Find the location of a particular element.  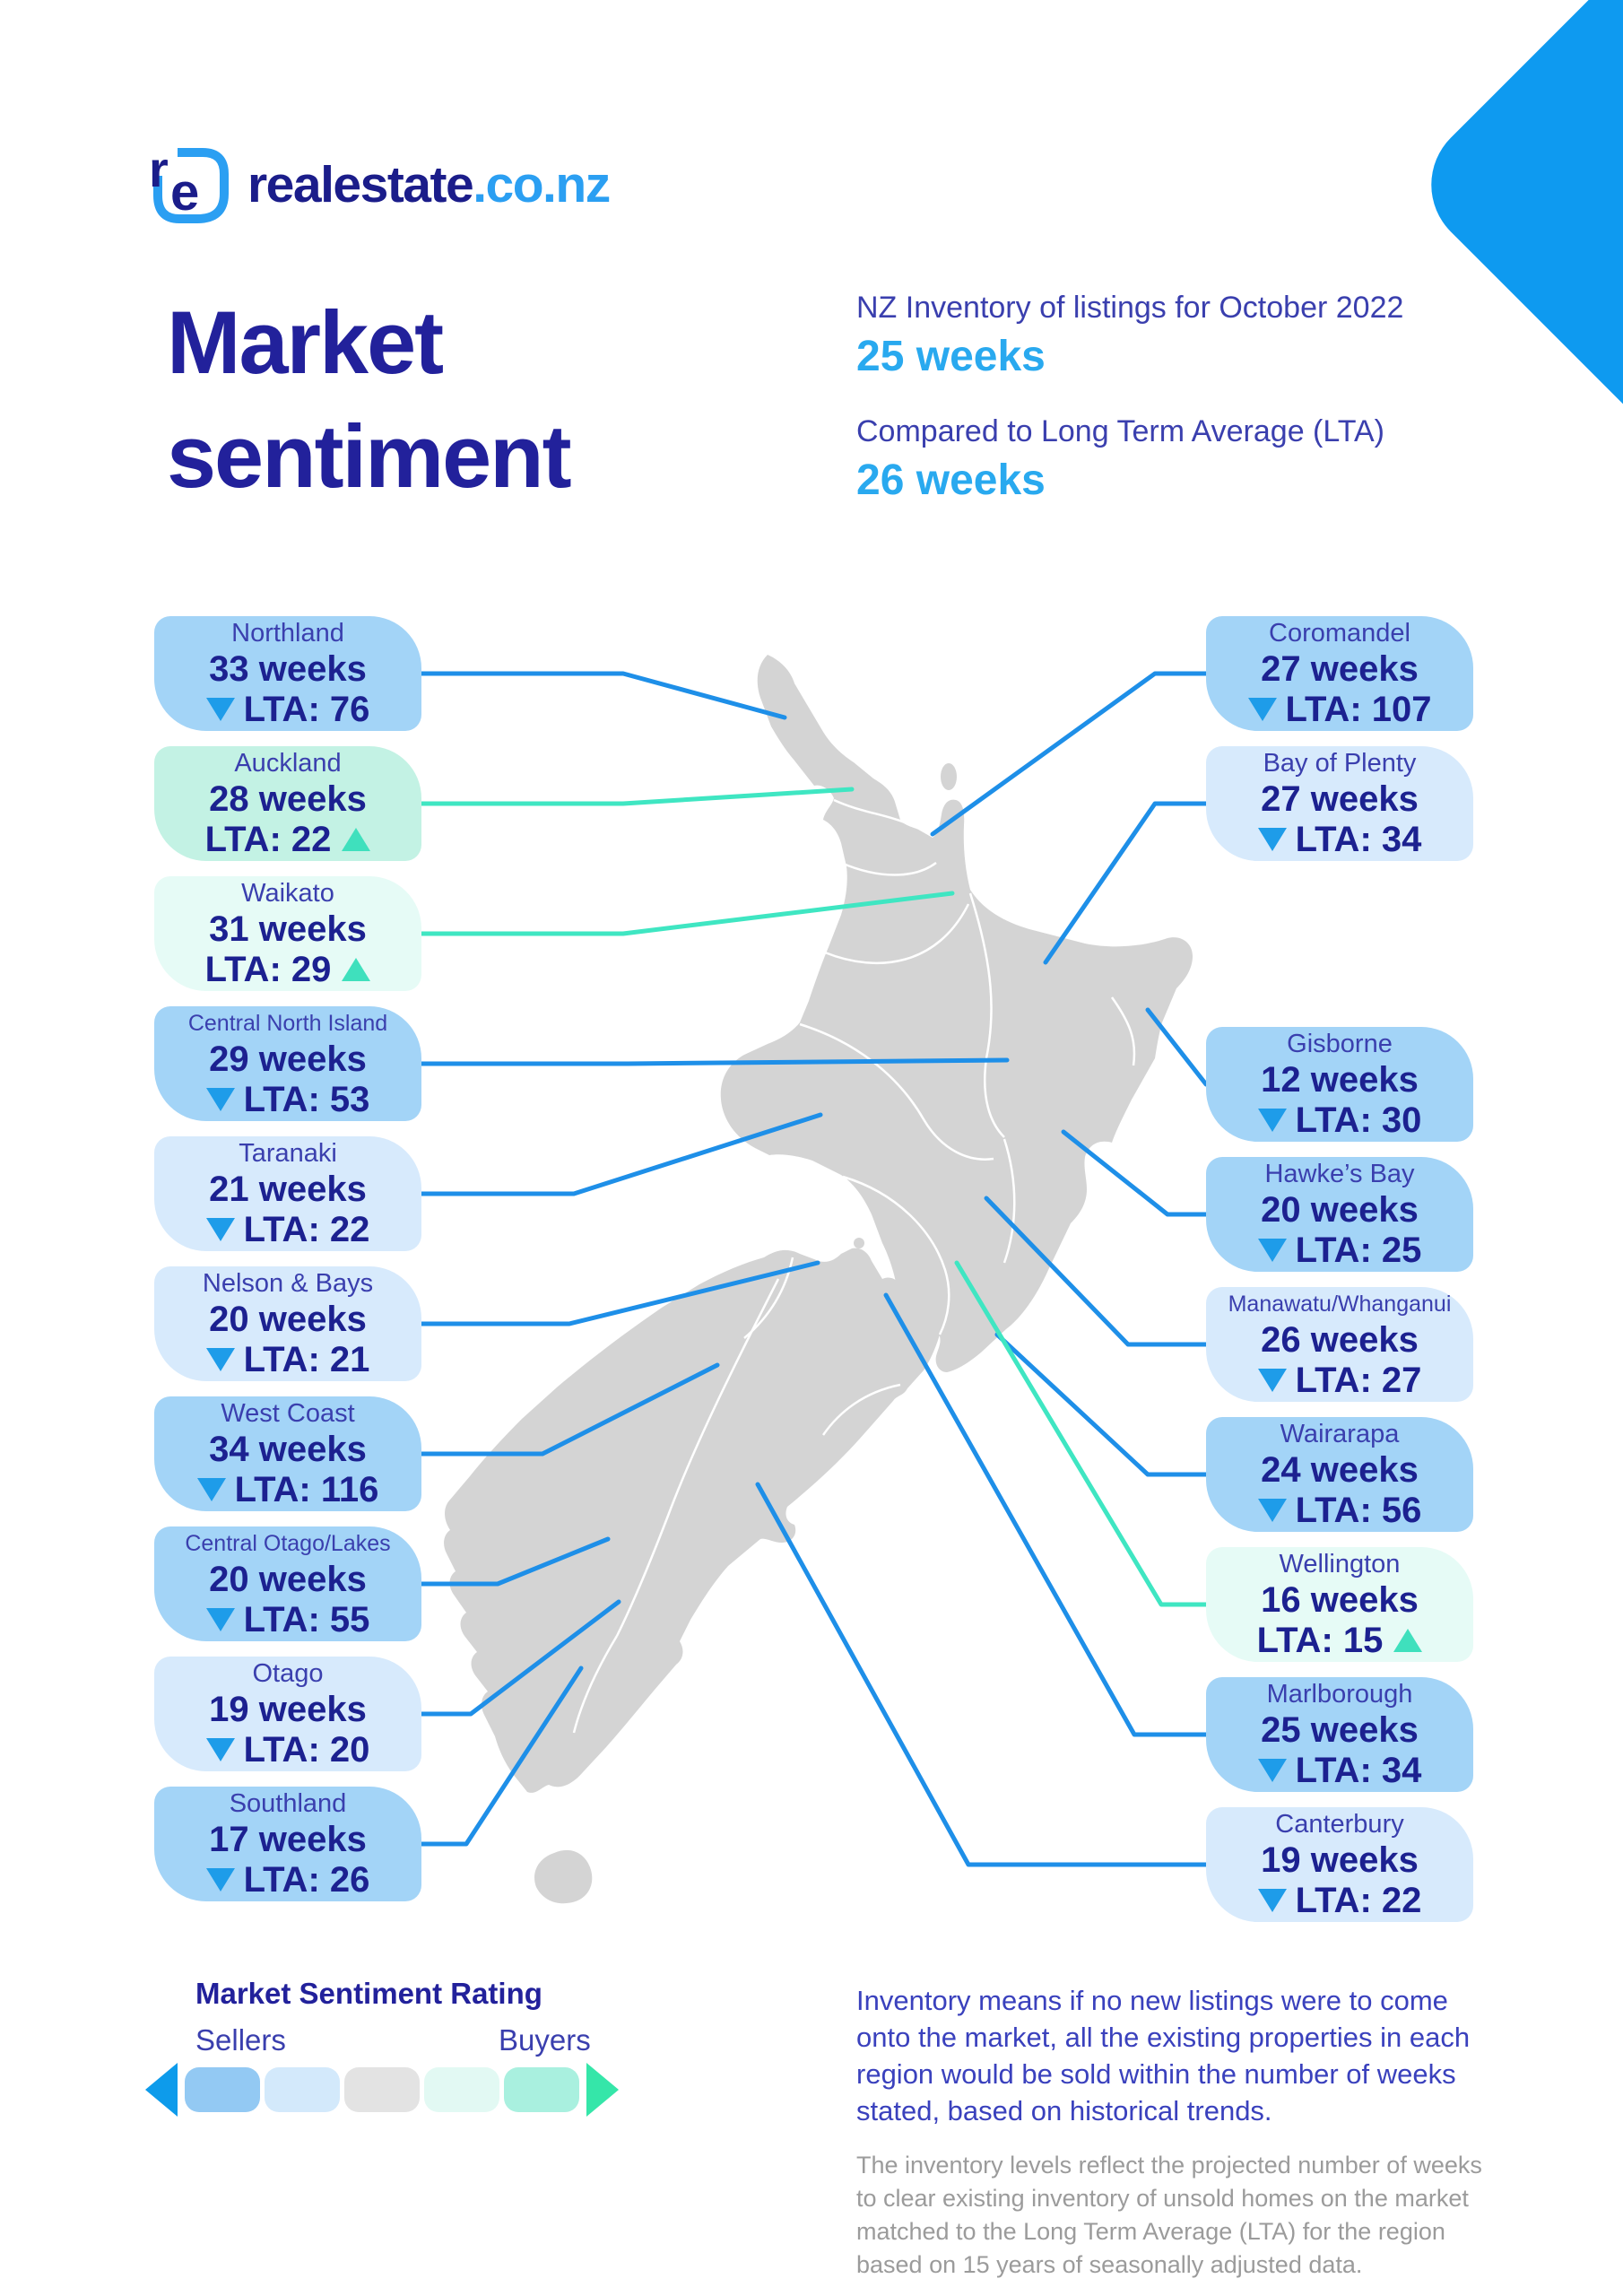

south-island-shape is located at coordinates (694, 1520).